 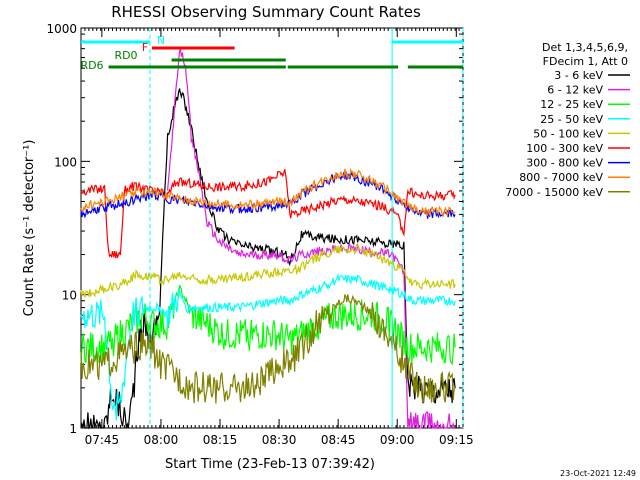 What do you see at coordinates (397, 440) in the screenshot?
I see `x-tick-label: 09:00` at bounding box center [397, 440].